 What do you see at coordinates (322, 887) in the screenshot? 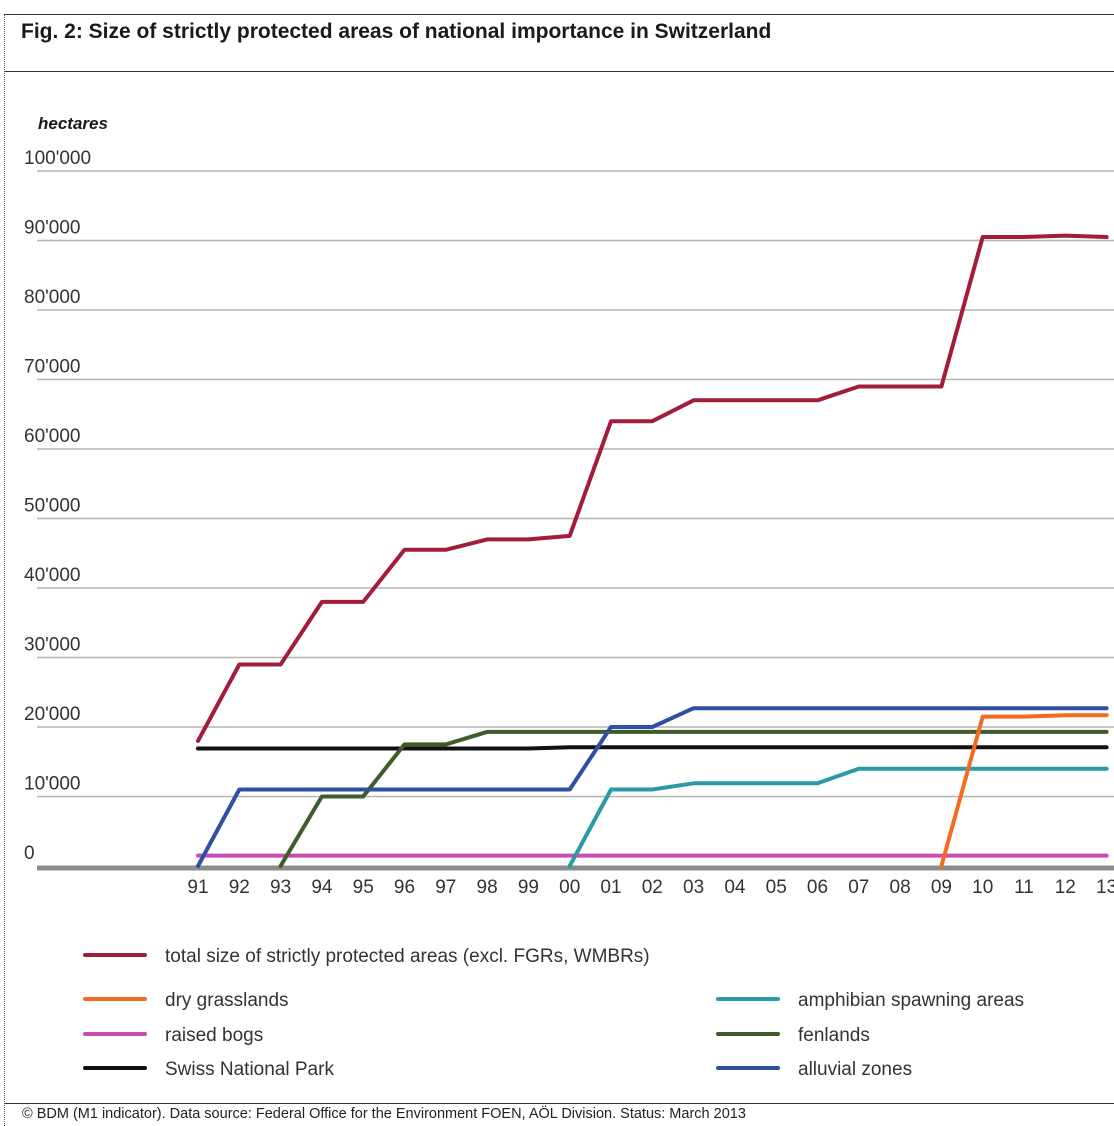
I see `x-tick-label: 94` at bounding box center [322, 887].